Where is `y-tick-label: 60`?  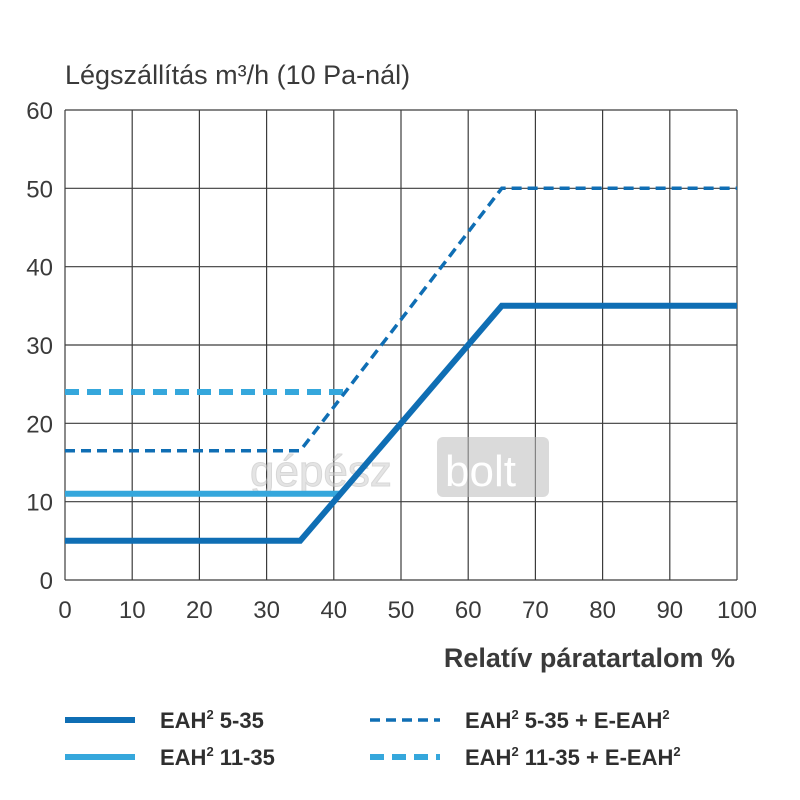 y-tick-label: 60 is located at coordinates (39, 111).